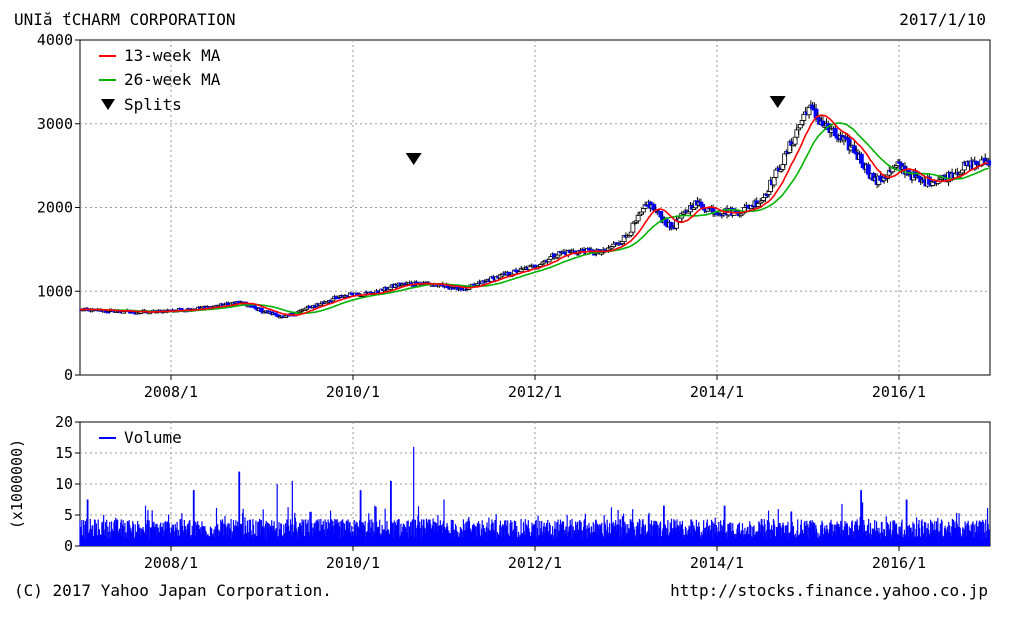  Describe the element at coordinates (64, 422) in the screenshot. I see `volume-ytick-label: 20` at that location.